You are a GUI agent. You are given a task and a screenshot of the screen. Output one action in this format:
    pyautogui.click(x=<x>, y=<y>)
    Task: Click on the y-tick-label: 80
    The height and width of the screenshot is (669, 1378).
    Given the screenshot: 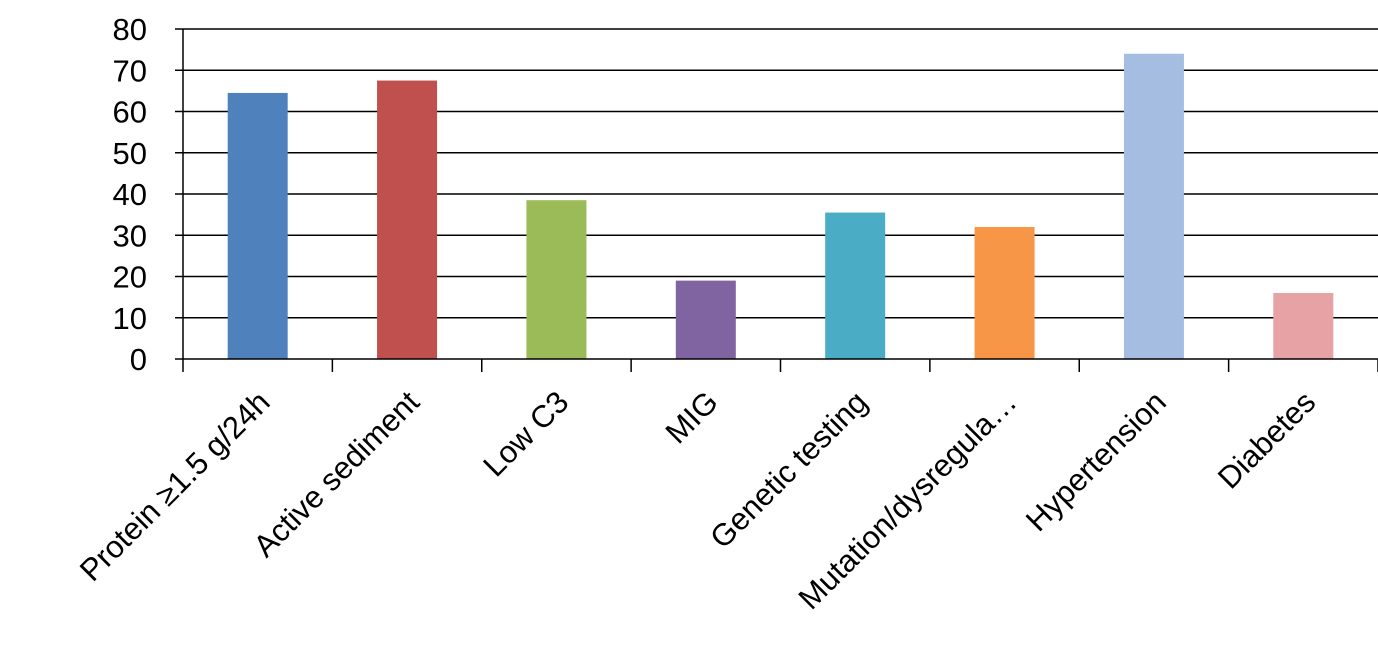 What is the action you would take?
    pyautogui.click(x=130, y=29)
    